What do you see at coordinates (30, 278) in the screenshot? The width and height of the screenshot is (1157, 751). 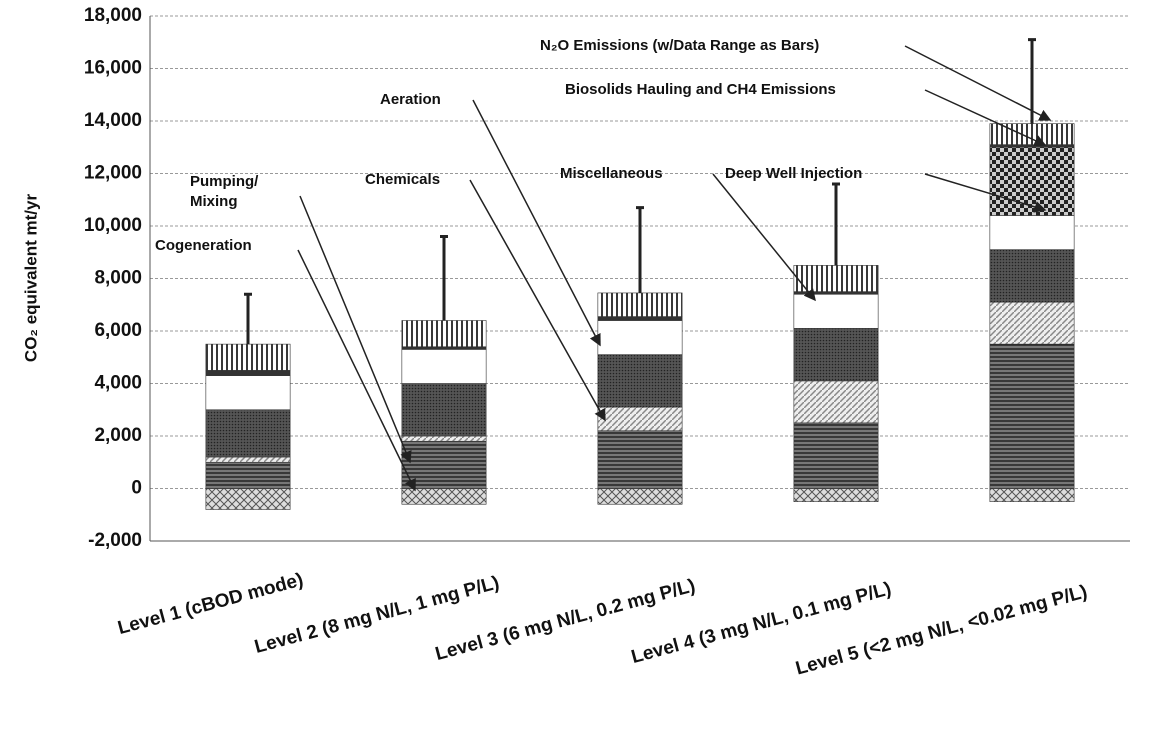 I see `y-axis-label: CO₂ equivalent mt/yr` at bounding box center [30, 278].